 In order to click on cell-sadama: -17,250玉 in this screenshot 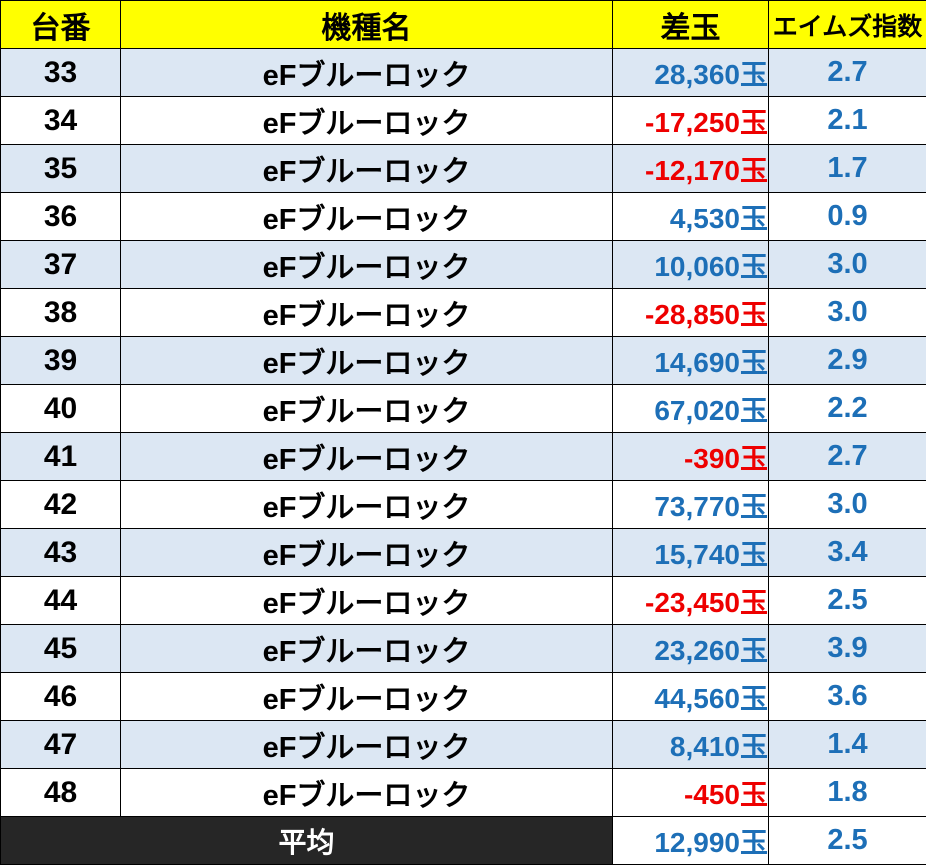, I will do `click(690, 120)`.